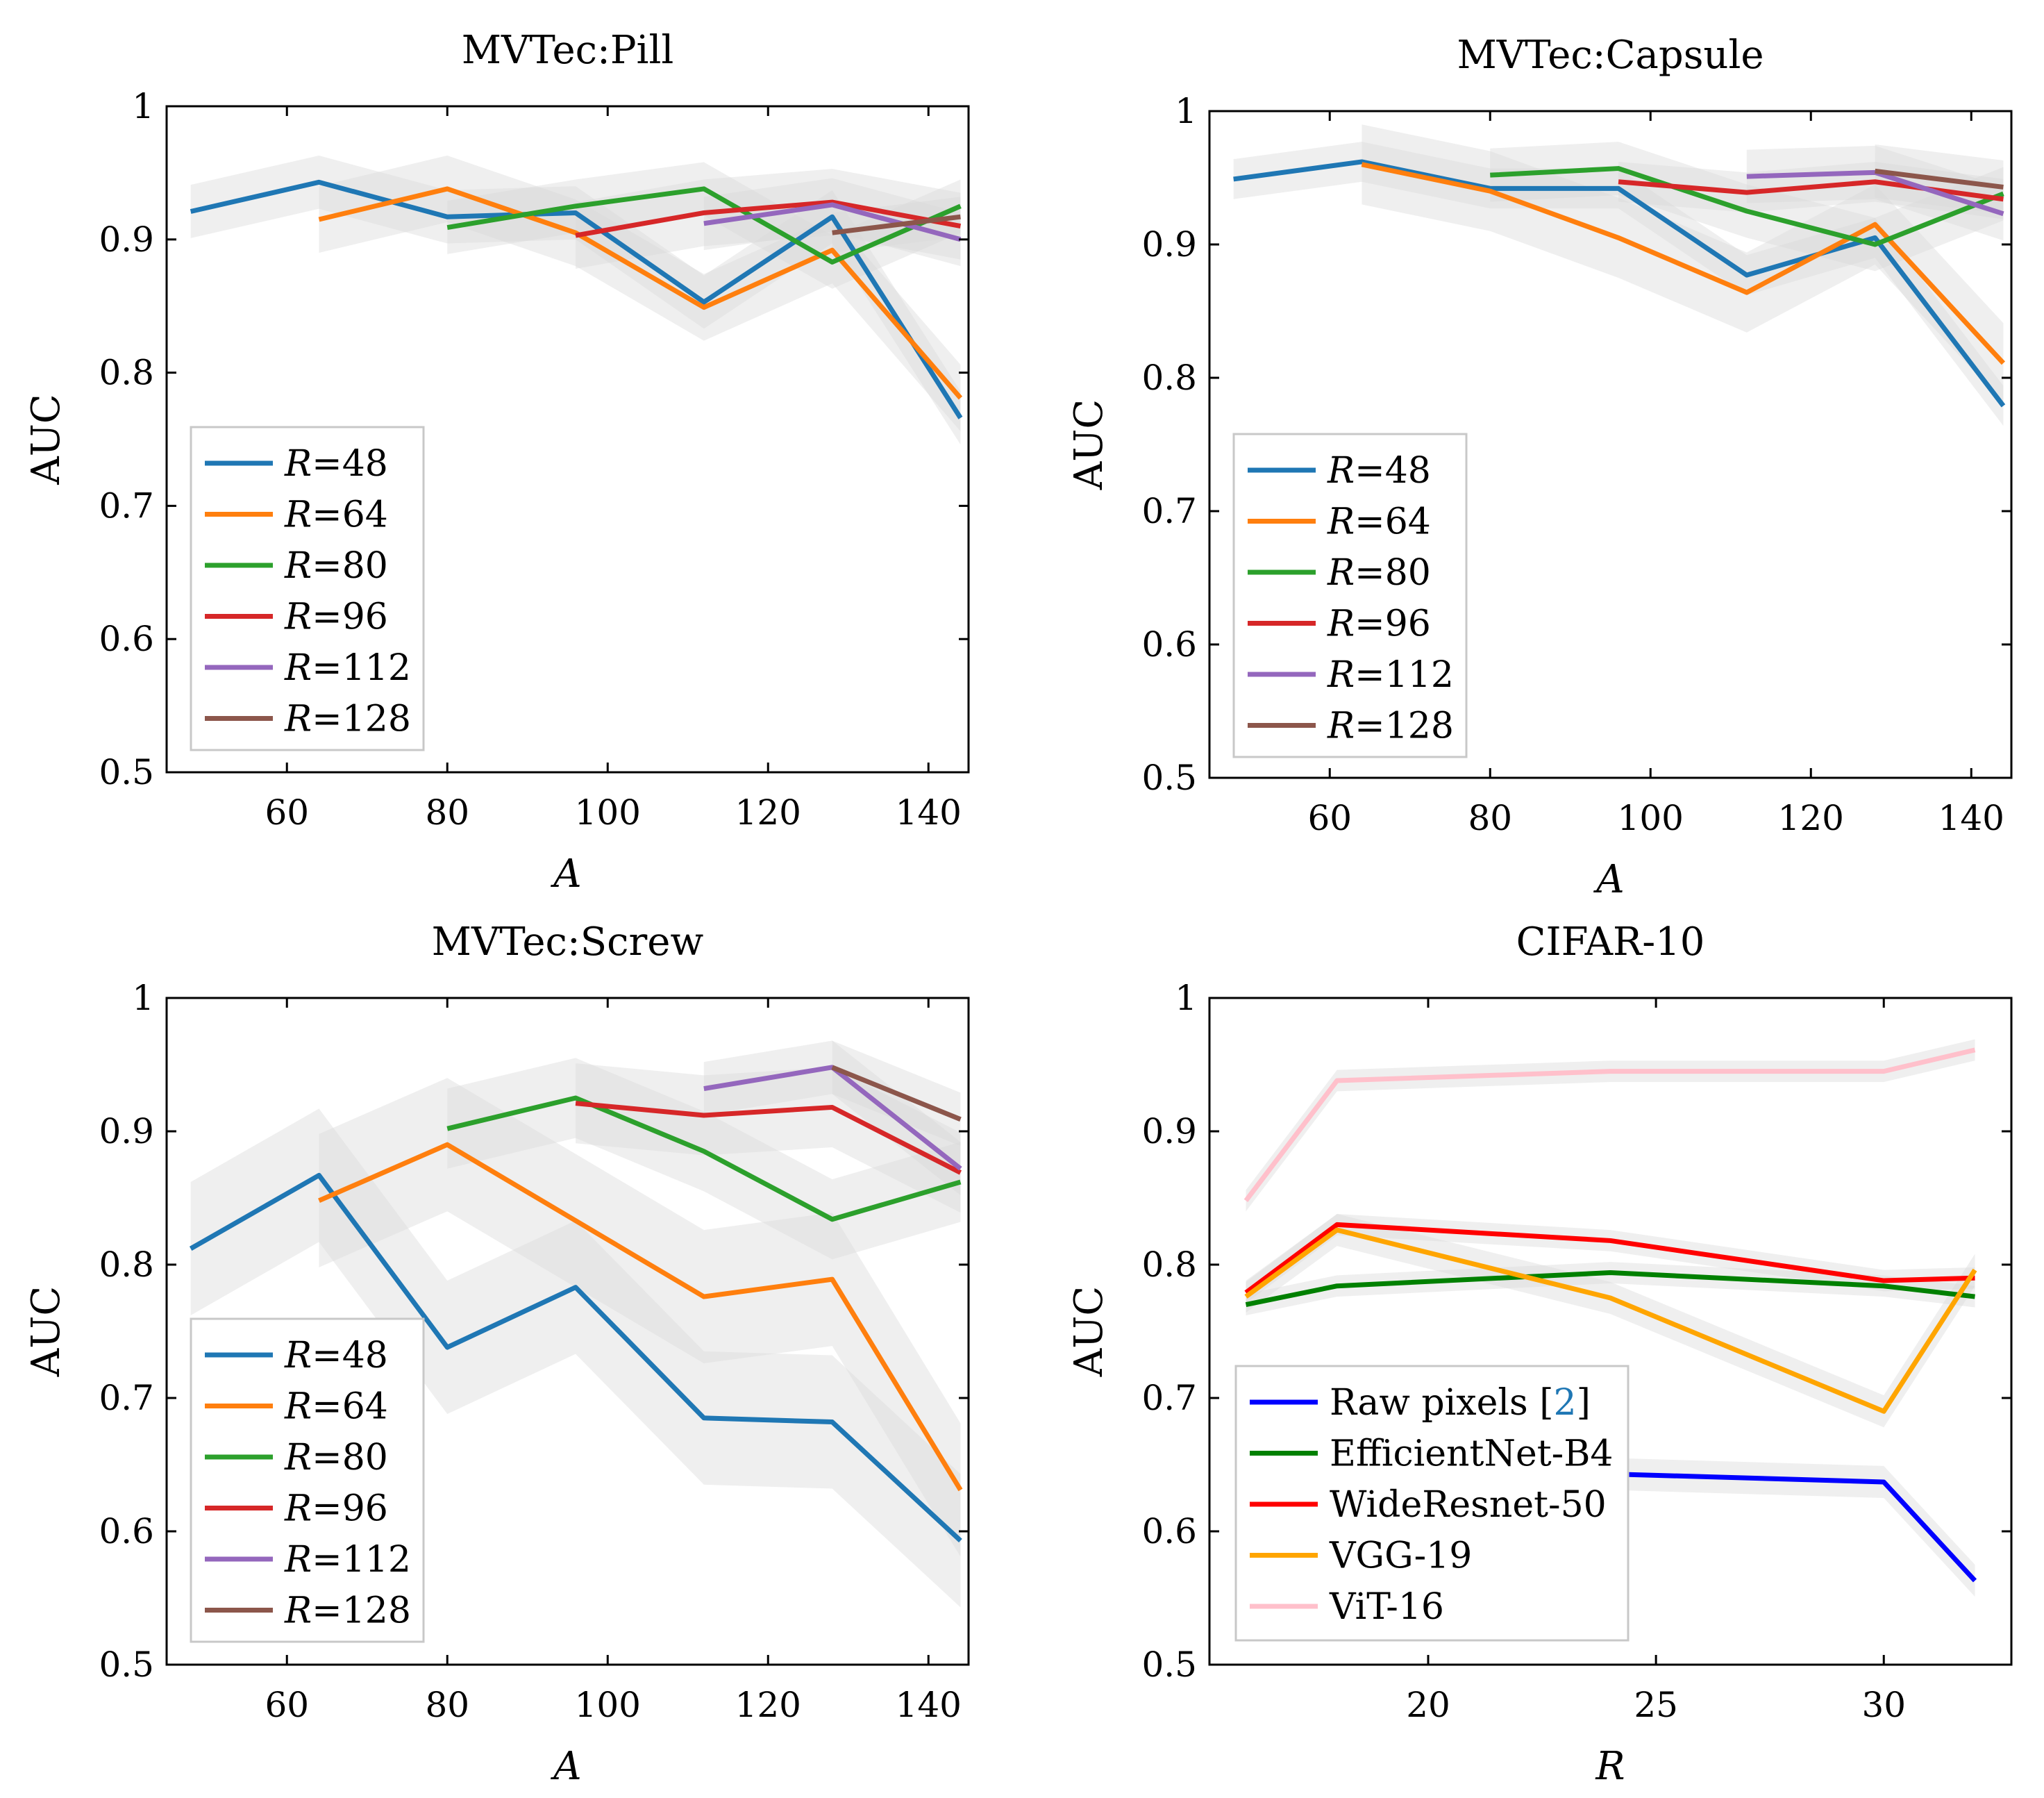 The width and height of the screenshot is (2044, 1798). I want to click on legend-label: ViT-16, so click(1386, 1607).